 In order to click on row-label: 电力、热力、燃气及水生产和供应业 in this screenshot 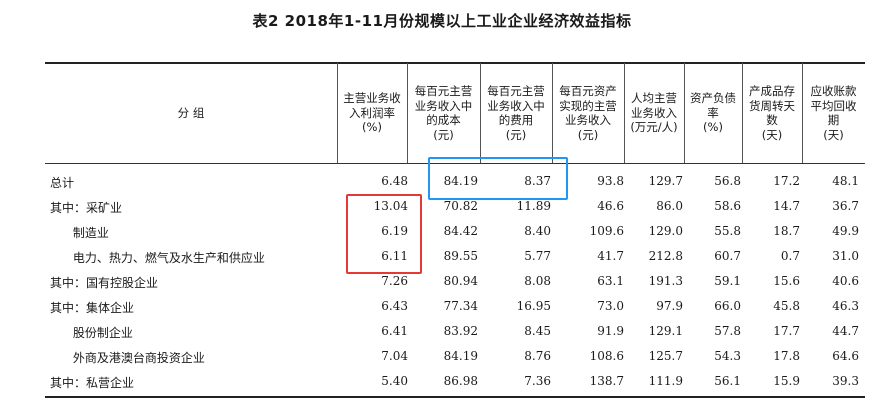, I will do `click(157, 258)`.